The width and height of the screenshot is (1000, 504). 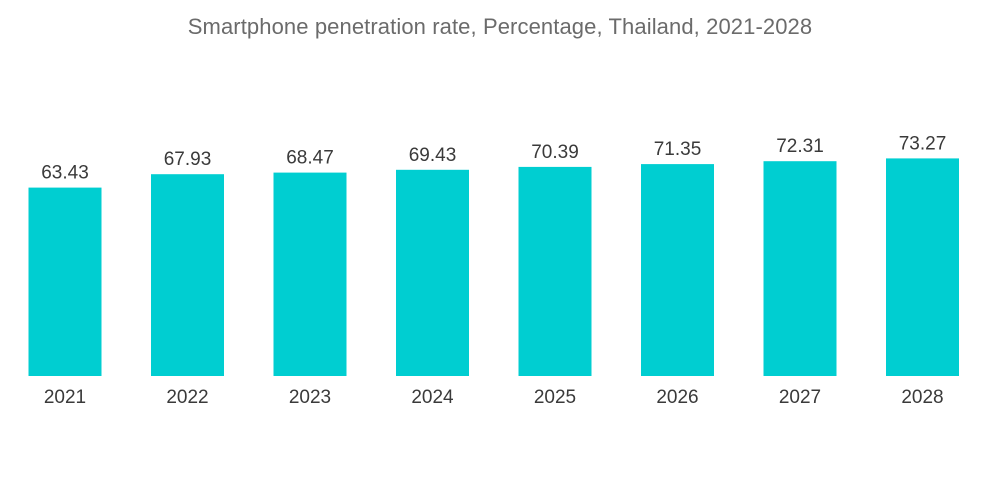 I want to click on data-label-2028: 73.27, so click(x=923, y=143).